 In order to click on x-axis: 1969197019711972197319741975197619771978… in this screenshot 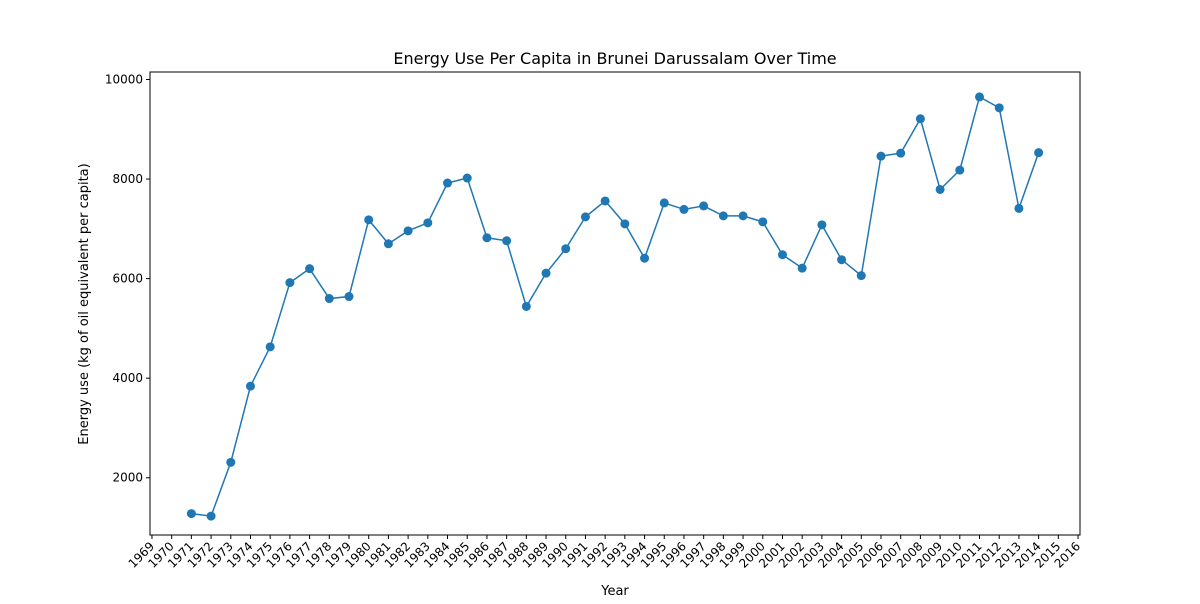, I will do `click(604, 553)`.